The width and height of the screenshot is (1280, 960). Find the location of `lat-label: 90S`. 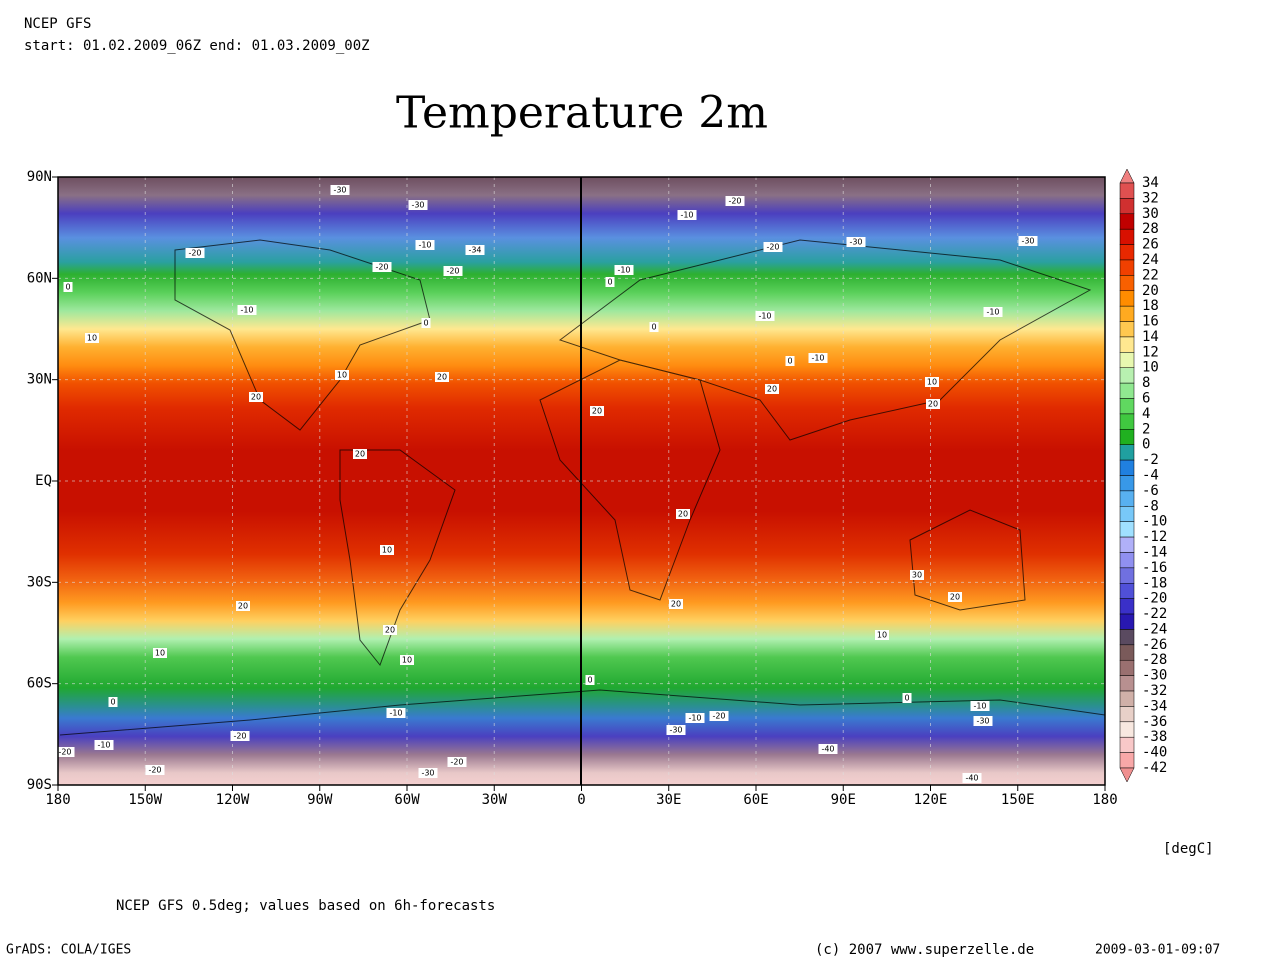

lat-label: 90S is located at coordinates (39, 785).